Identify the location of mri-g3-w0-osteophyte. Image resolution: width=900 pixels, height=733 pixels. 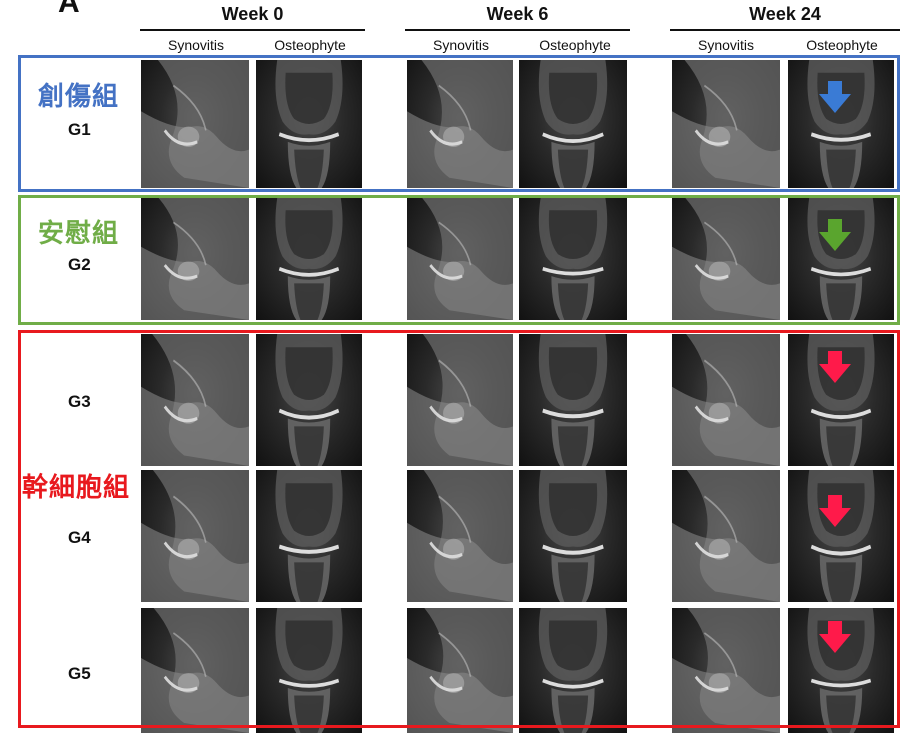
(309, 400).